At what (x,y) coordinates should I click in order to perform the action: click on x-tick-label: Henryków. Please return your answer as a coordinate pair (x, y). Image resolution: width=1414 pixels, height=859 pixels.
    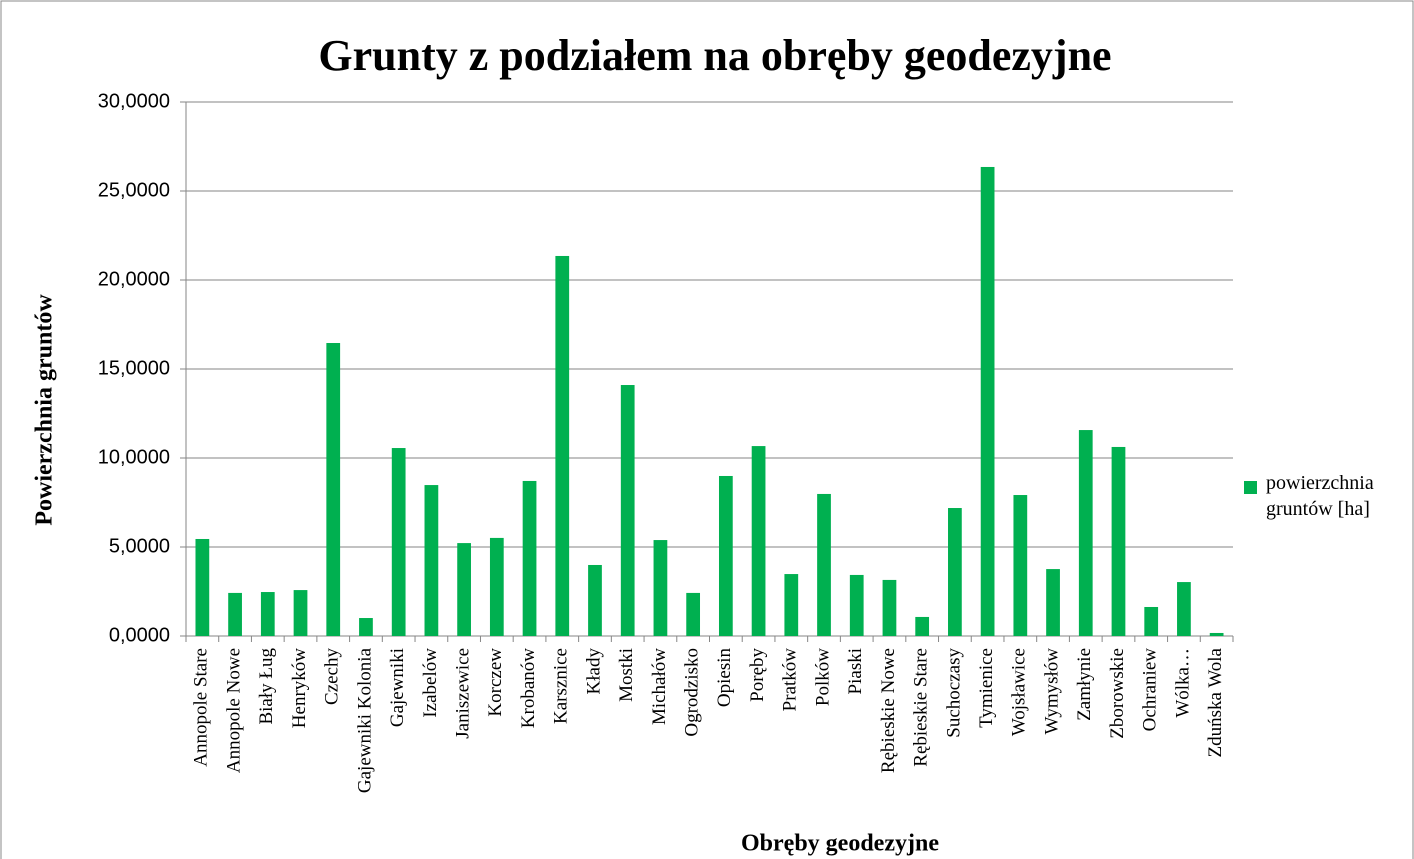
    Looking at the image, I should click on (299, 688).